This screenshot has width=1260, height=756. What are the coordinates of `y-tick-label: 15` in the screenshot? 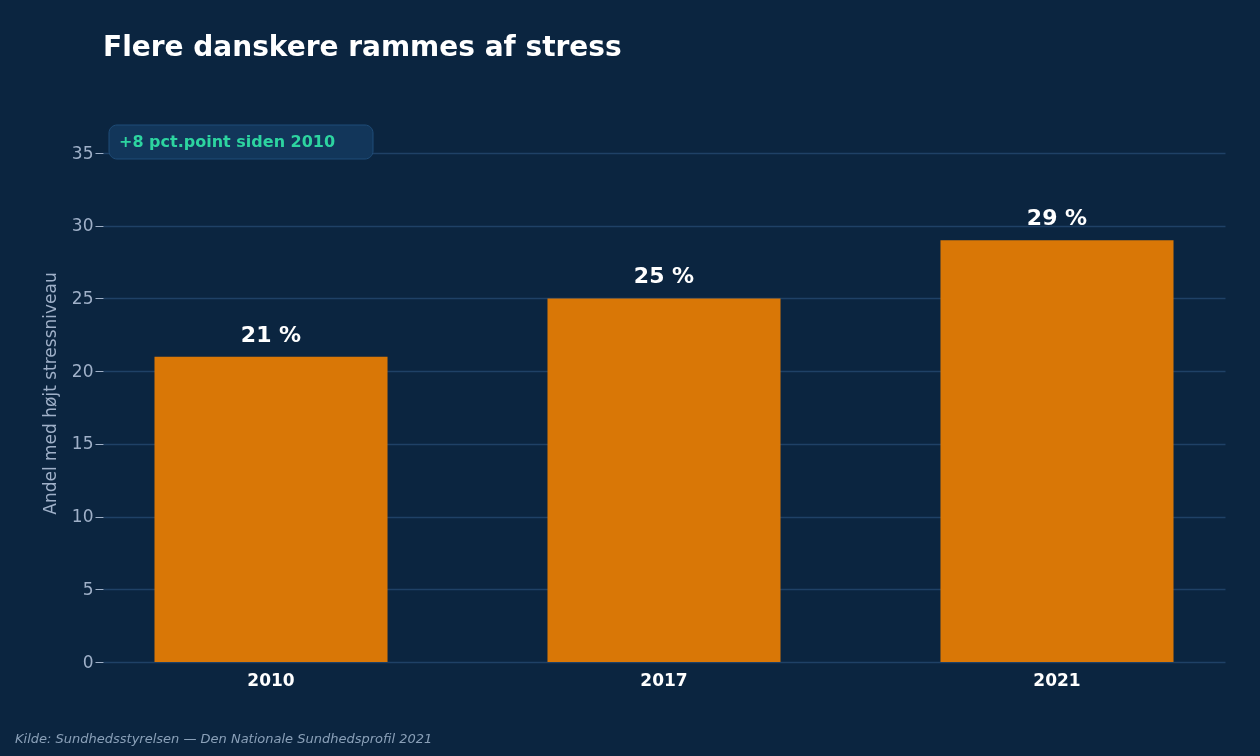 It's located at (82, 443).